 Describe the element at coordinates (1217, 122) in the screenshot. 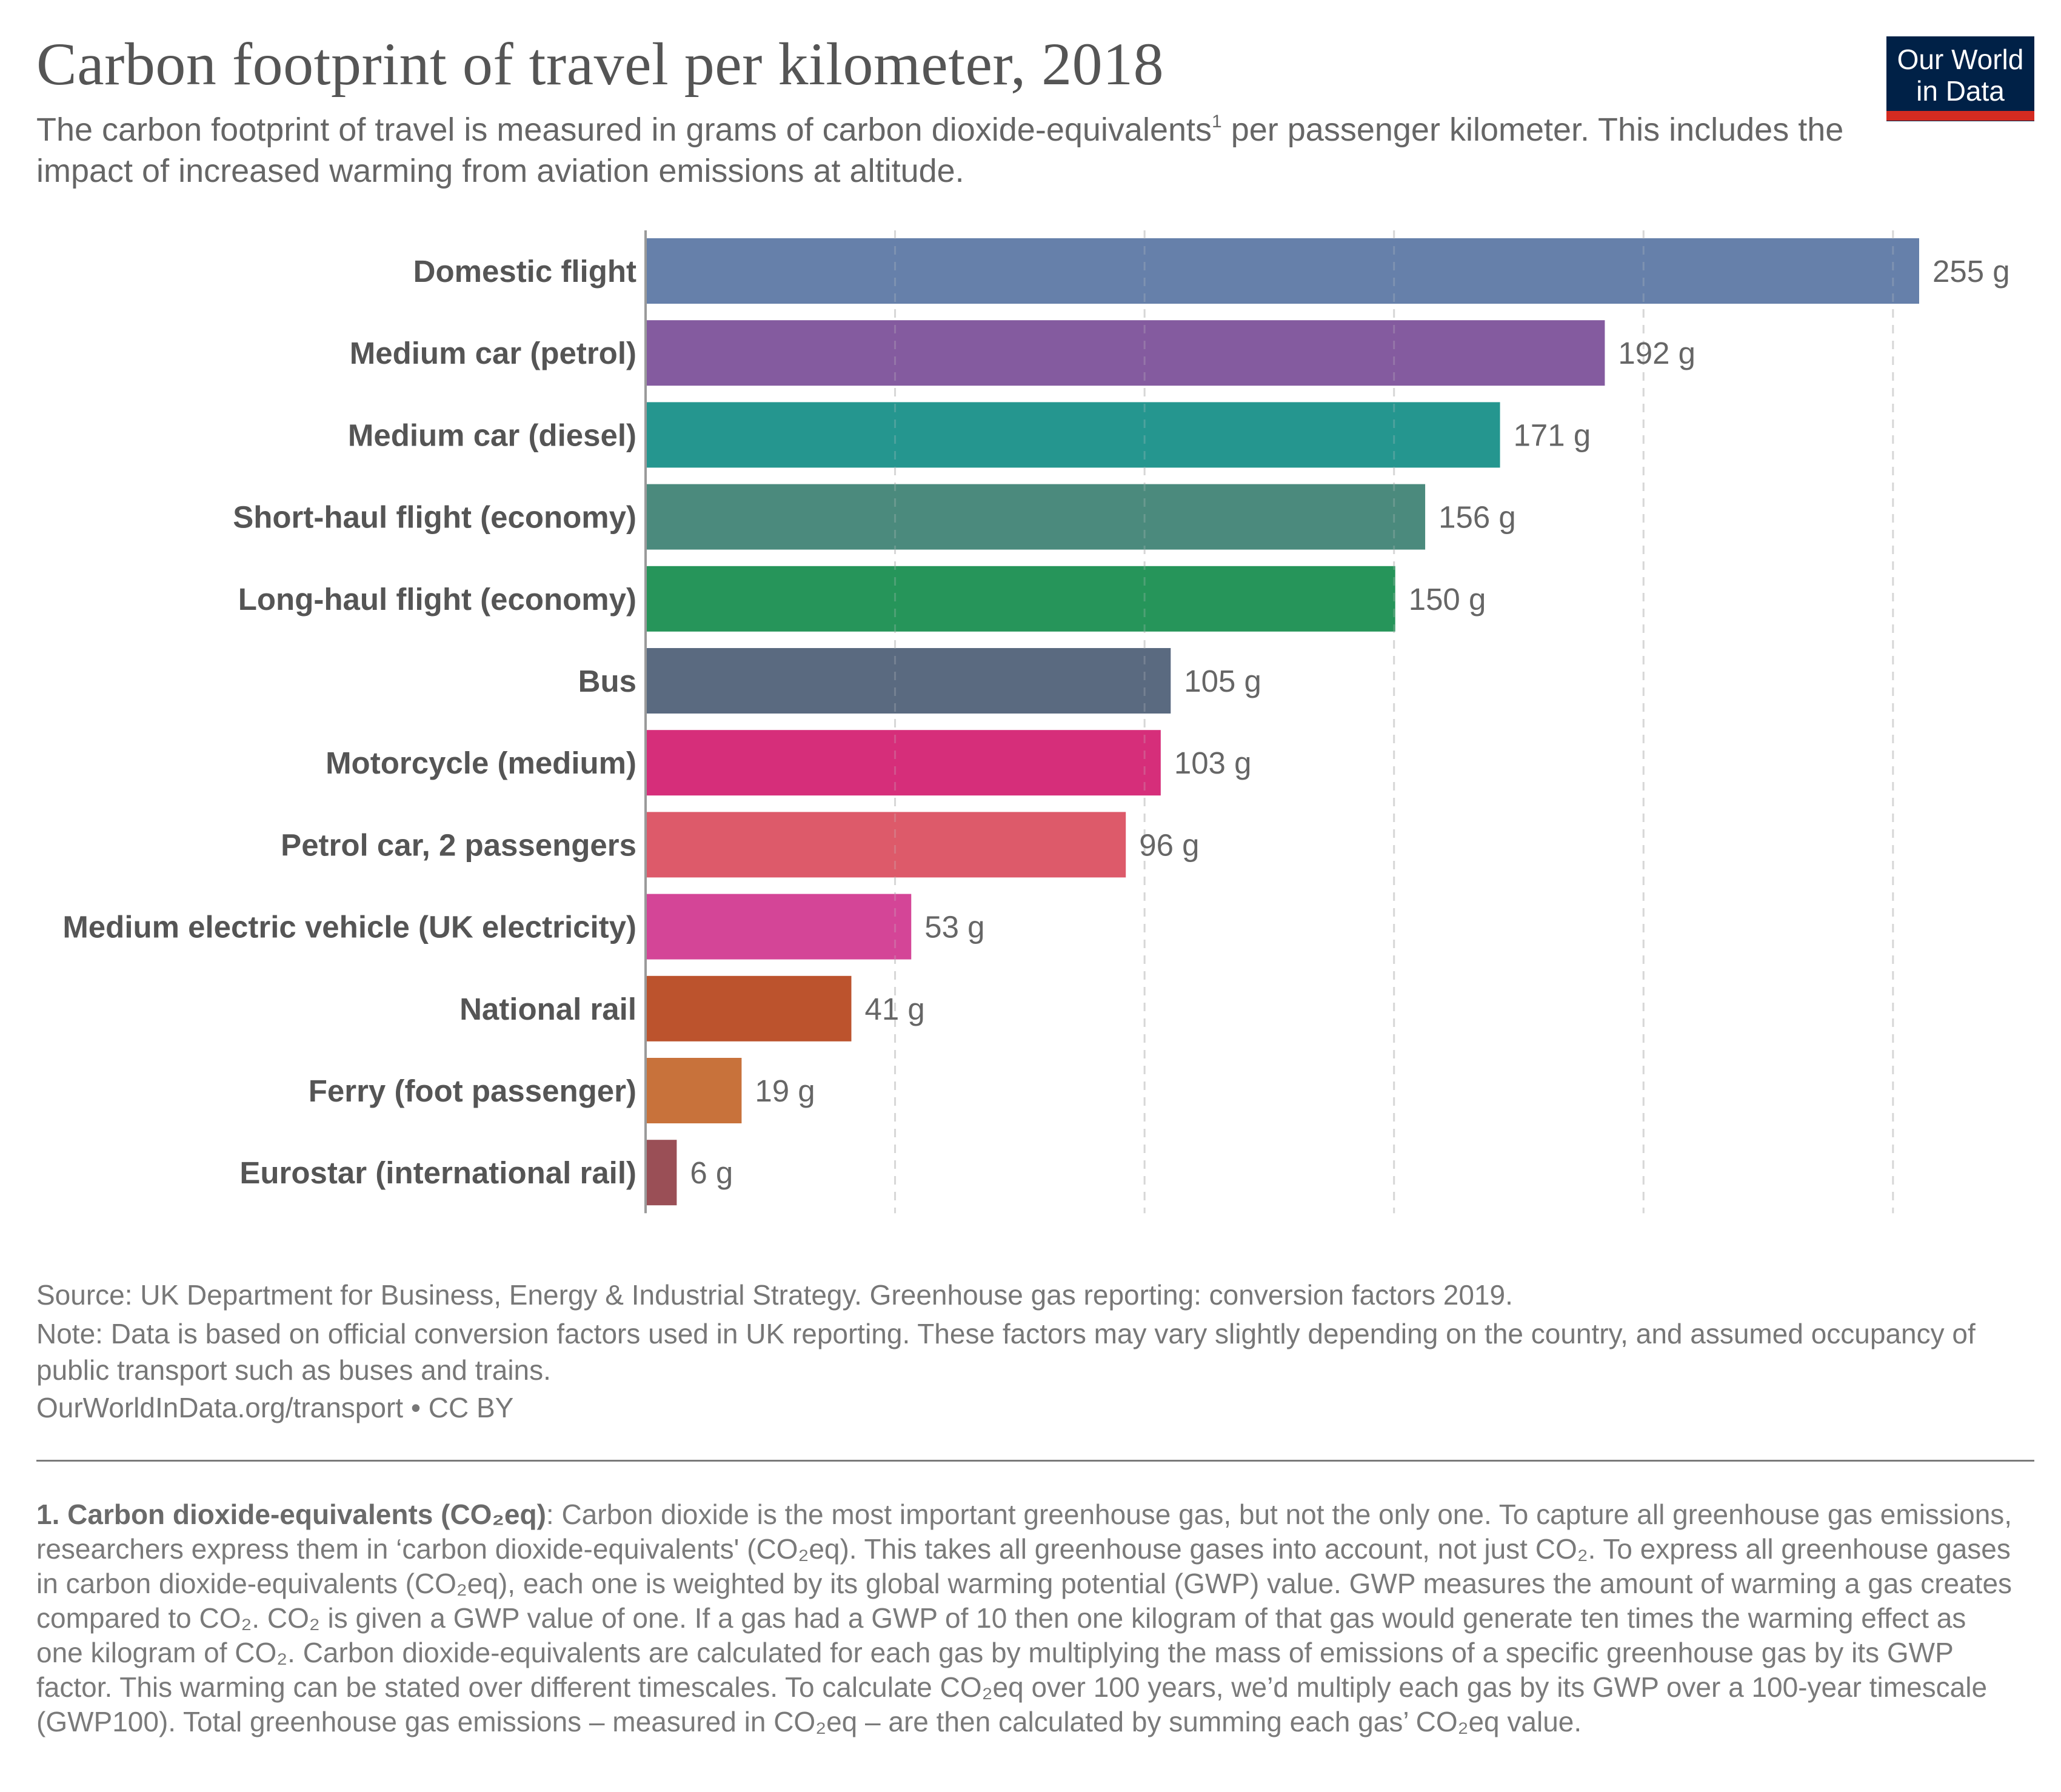

I see `footnote-reference: 1` at that location.